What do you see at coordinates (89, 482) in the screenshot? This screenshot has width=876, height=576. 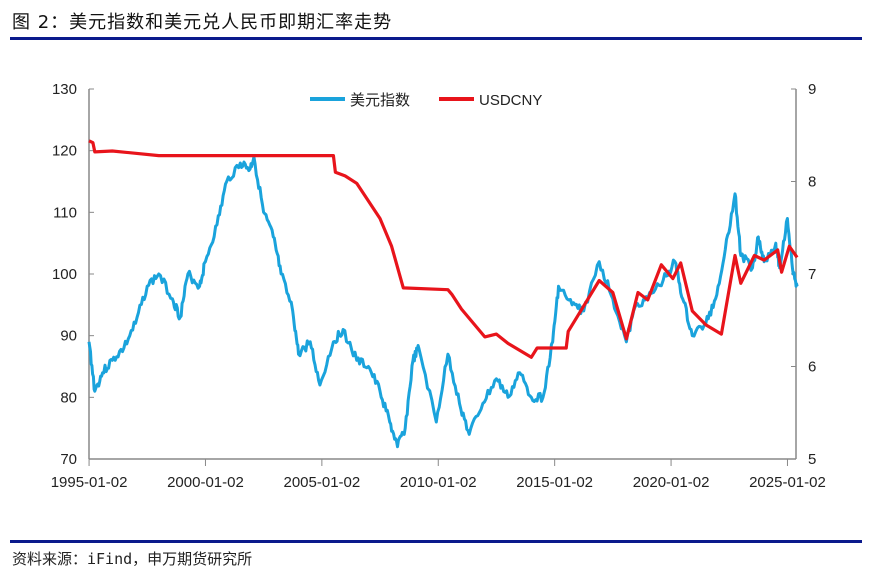 I see `x-tick-label: 1995-01-02` at bounding box center [89, 482].